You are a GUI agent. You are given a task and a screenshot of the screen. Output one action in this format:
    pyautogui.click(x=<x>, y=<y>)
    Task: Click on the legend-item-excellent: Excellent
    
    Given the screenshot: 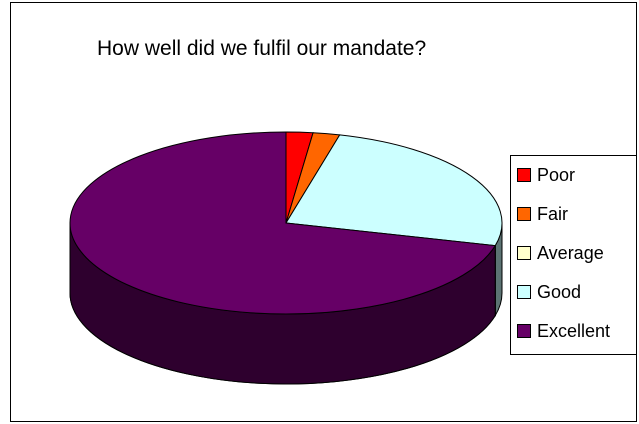 What is the action you would take?
    pyautogui.click(x=563, y=331)
    